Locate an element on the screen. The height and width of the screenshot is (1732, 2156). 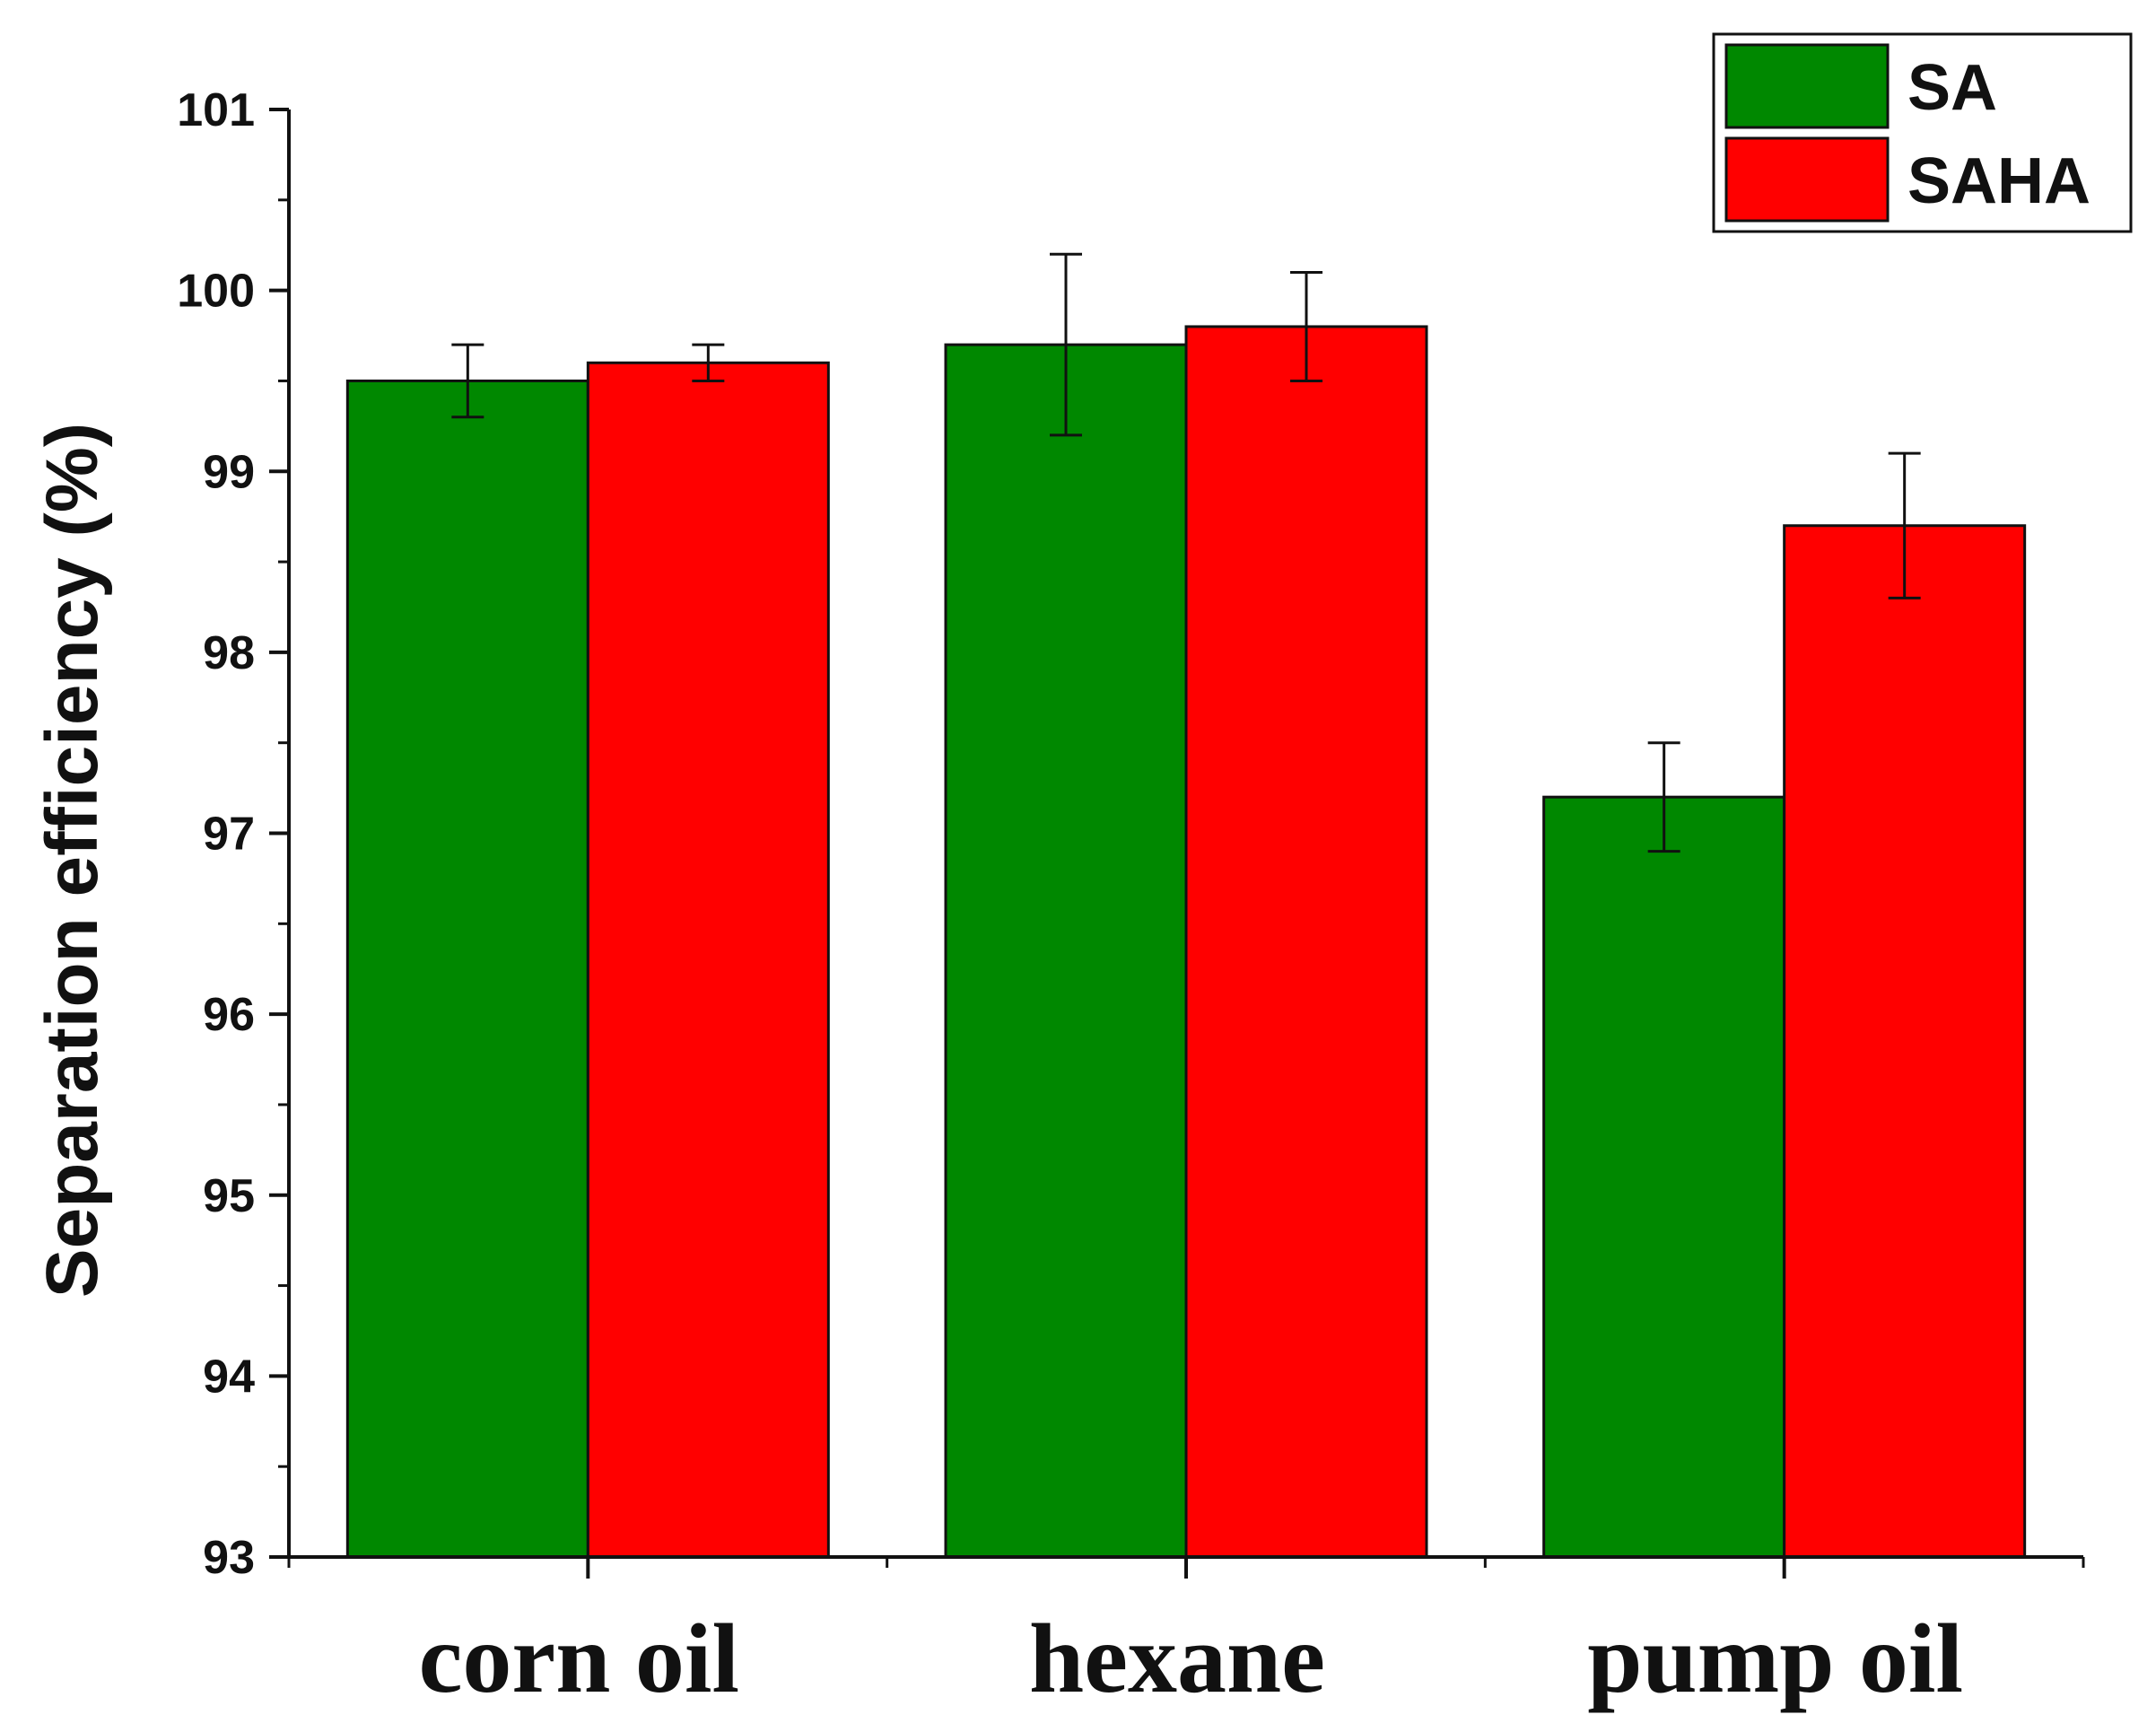
x-category-label: hexane is located at coordinates (1177, 1658).